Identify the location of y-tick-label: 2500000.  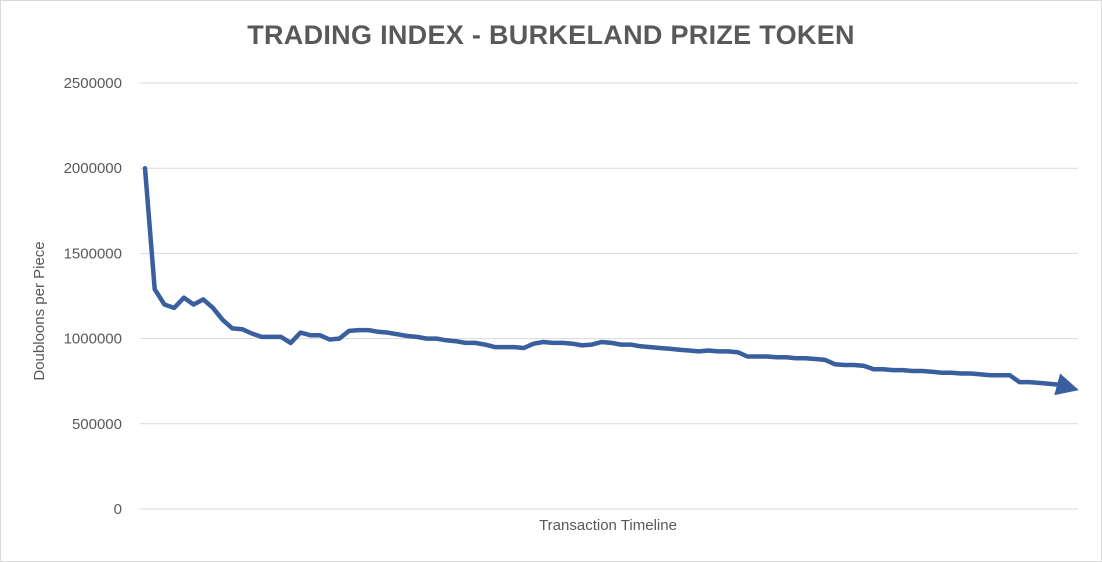
(93, 83).